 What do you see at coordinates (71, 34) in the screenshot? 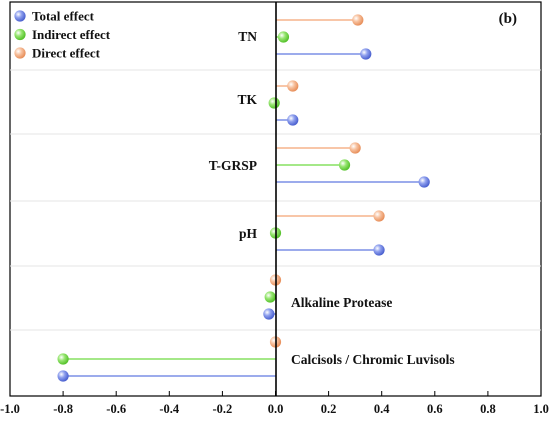
I see `legend-label: Indirect effect` at bounding box center [71, 34].